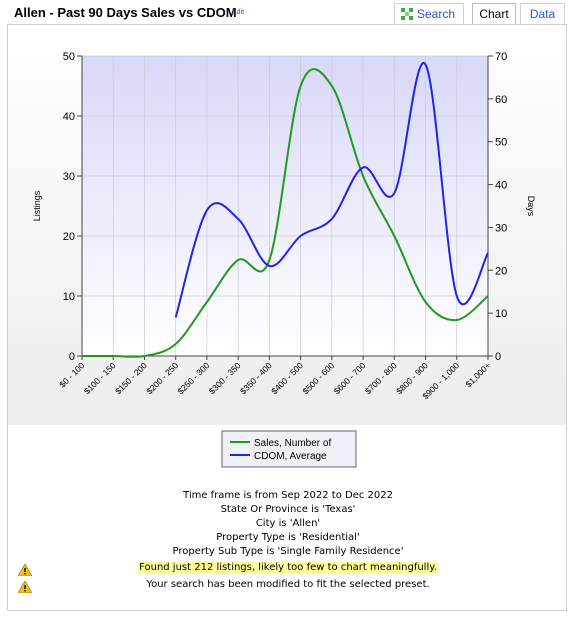 This screenshot has width=576, height=617. I want to click on page-title: Allen - Past 90 Days Sales vs CDOM, so click(125, 12).